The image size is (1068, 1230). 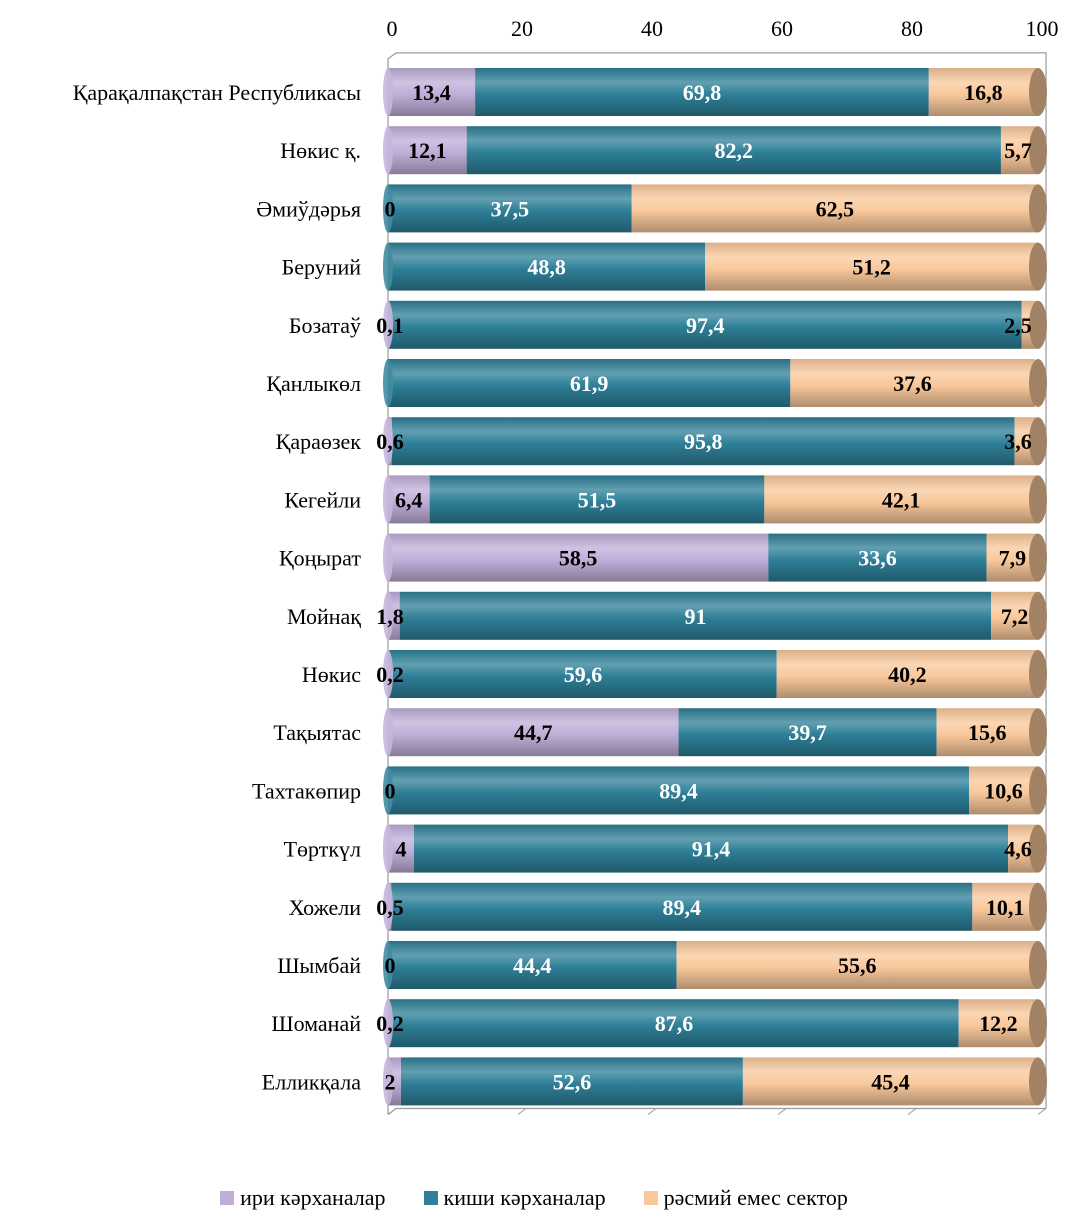 I want to click on data-label: 12,1, so click(x=427, y=150).